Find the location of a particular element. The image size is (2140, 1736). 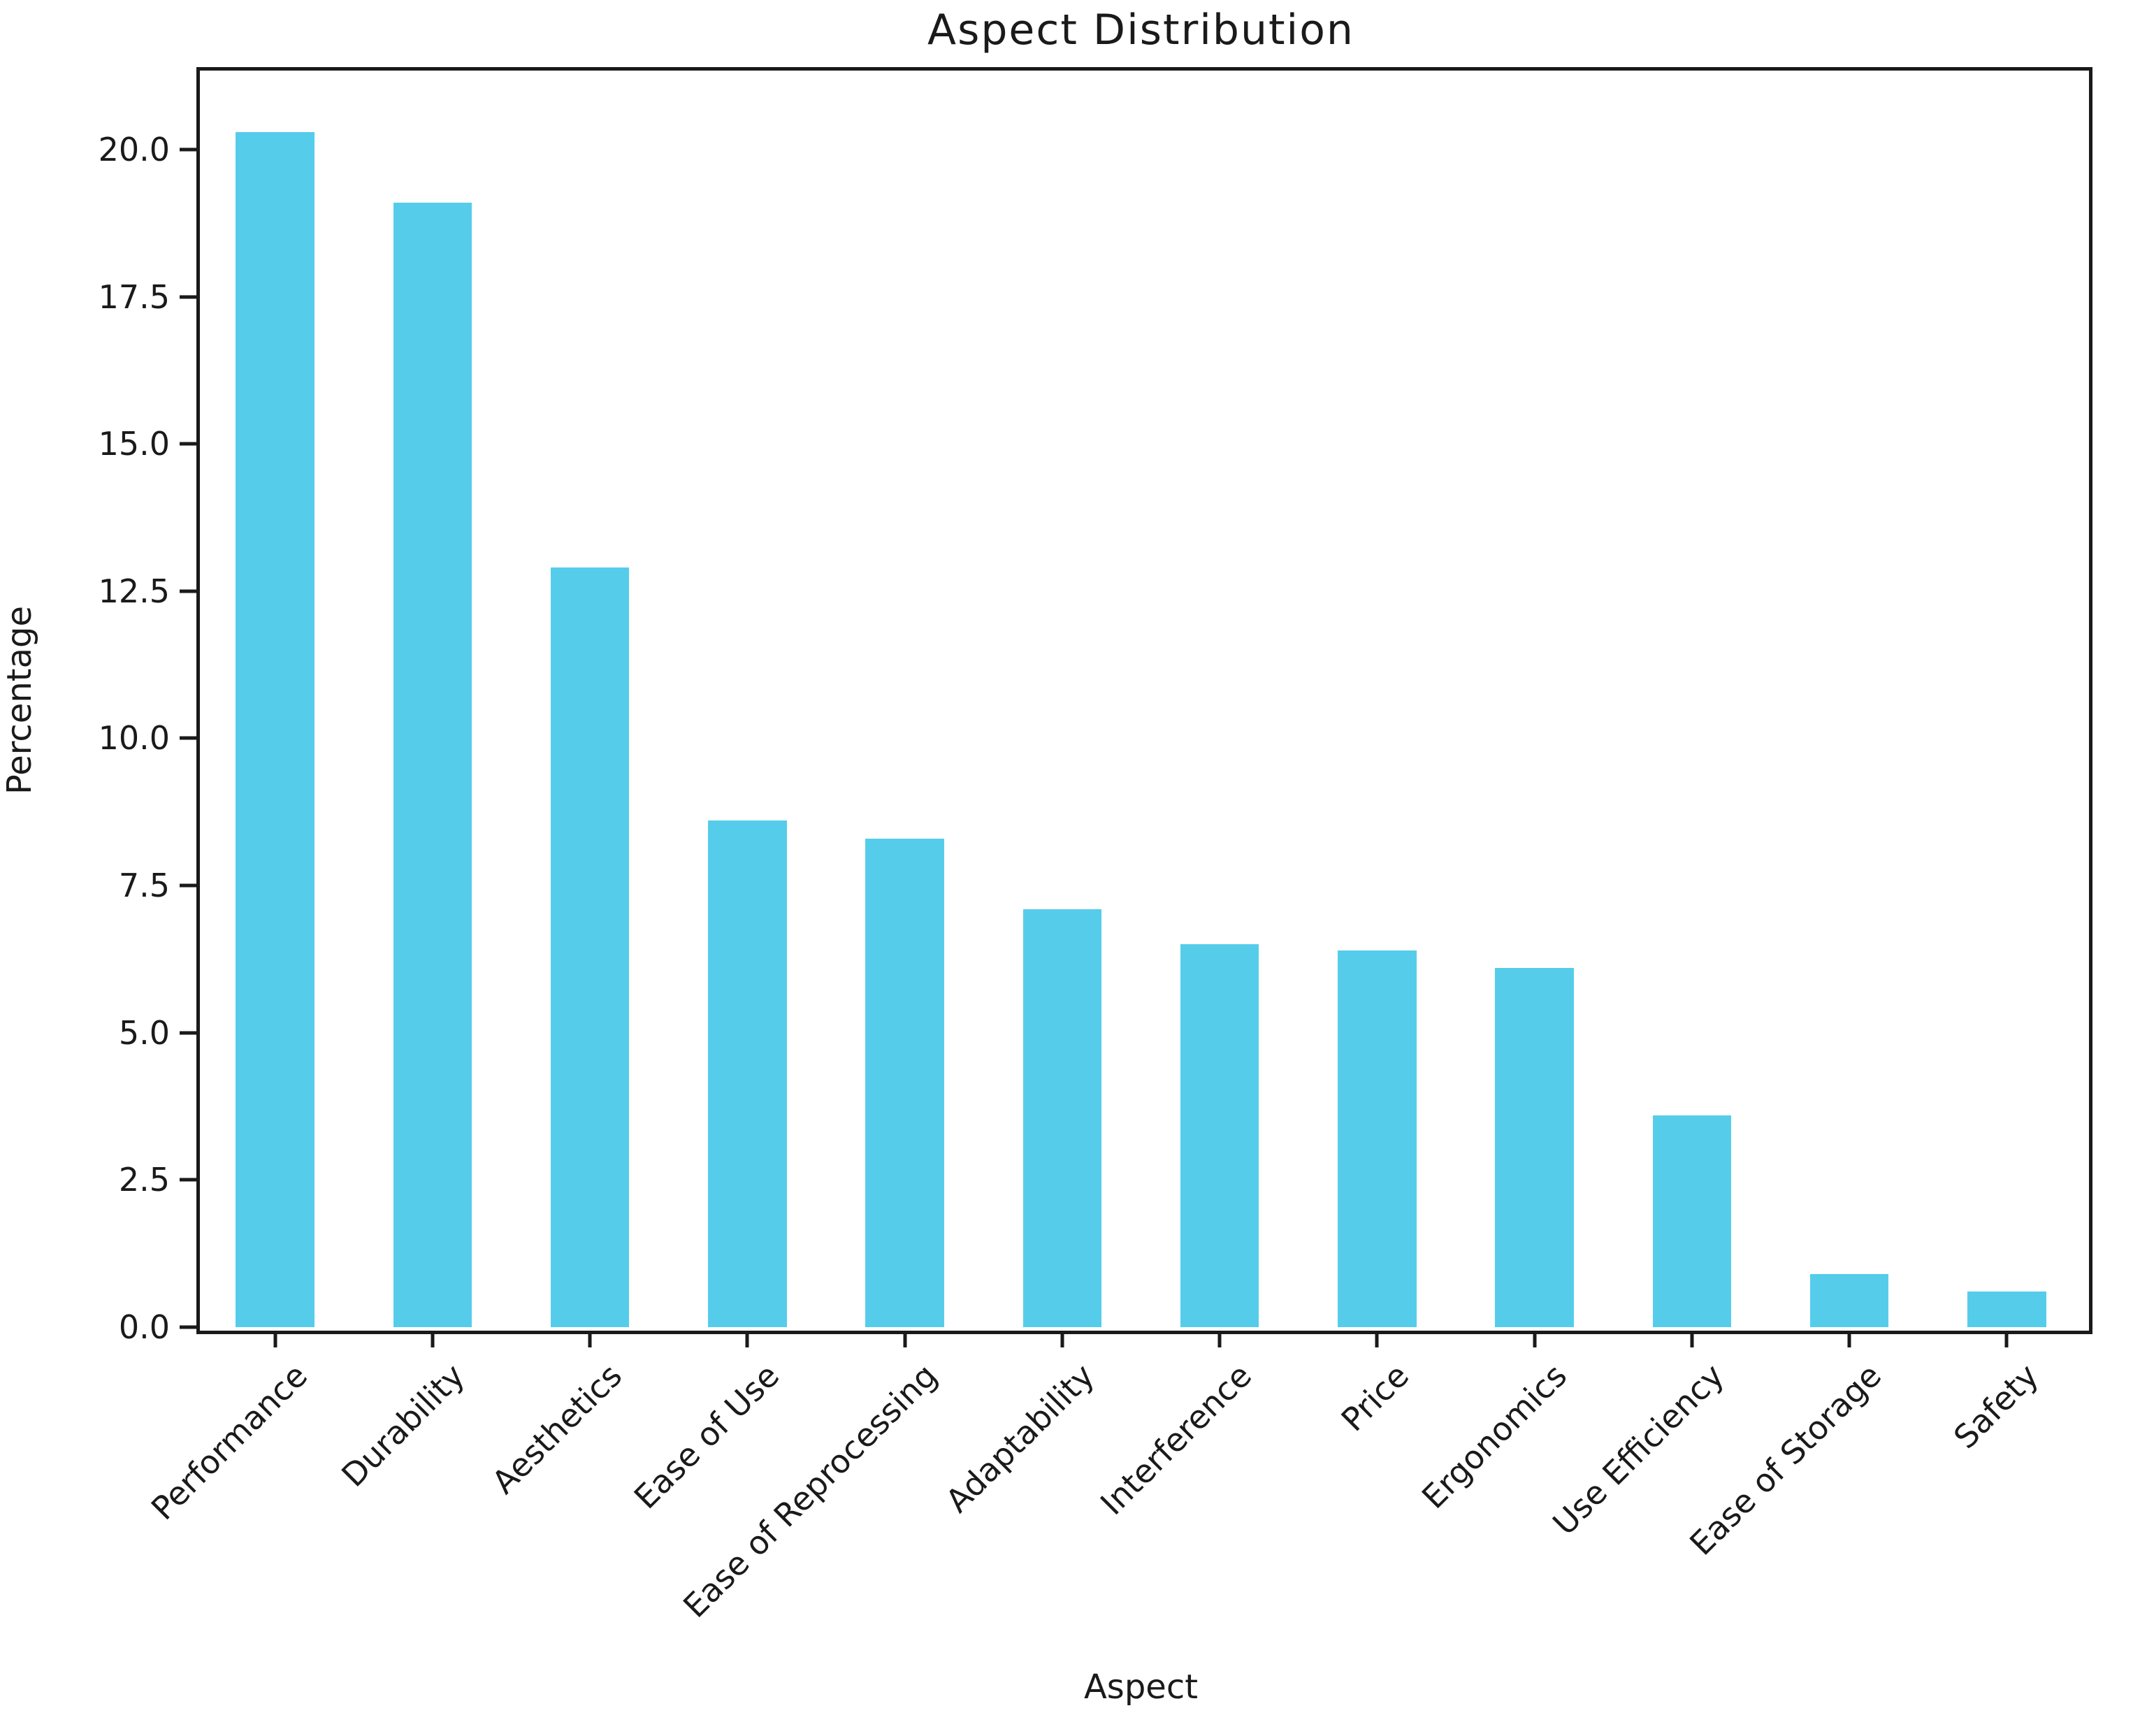

x-tick-label: Ease of Use is located at coordinates (707, 1437).